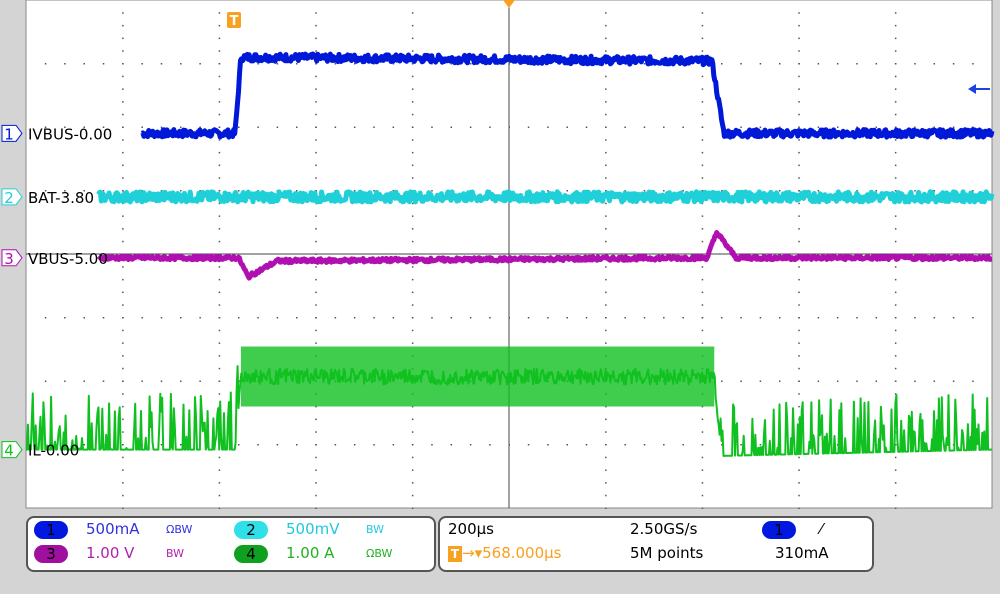 The image size is (1000, 594). I want to click on trigger-level: 310mA, so click(802, 553).